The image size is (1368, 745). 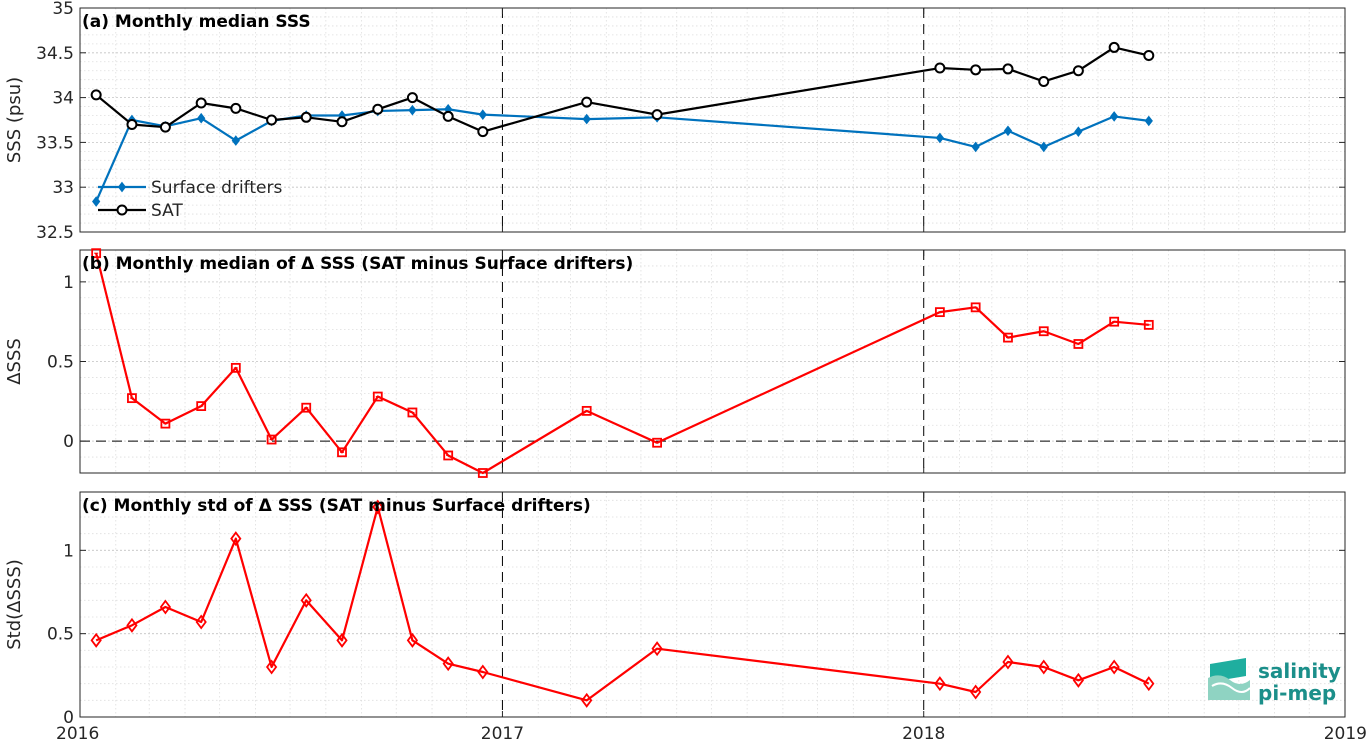 I want to click on y-axis-label: SSS (psu), so click(x=14, y=120).